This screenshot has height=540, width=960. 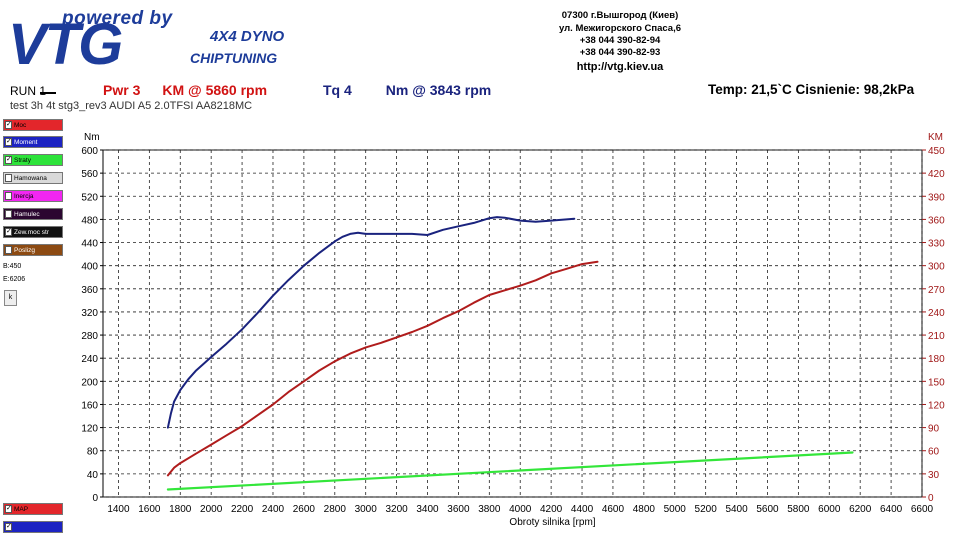 I want to click on y-right-tick-label: 180, so click(x=936, y=359).